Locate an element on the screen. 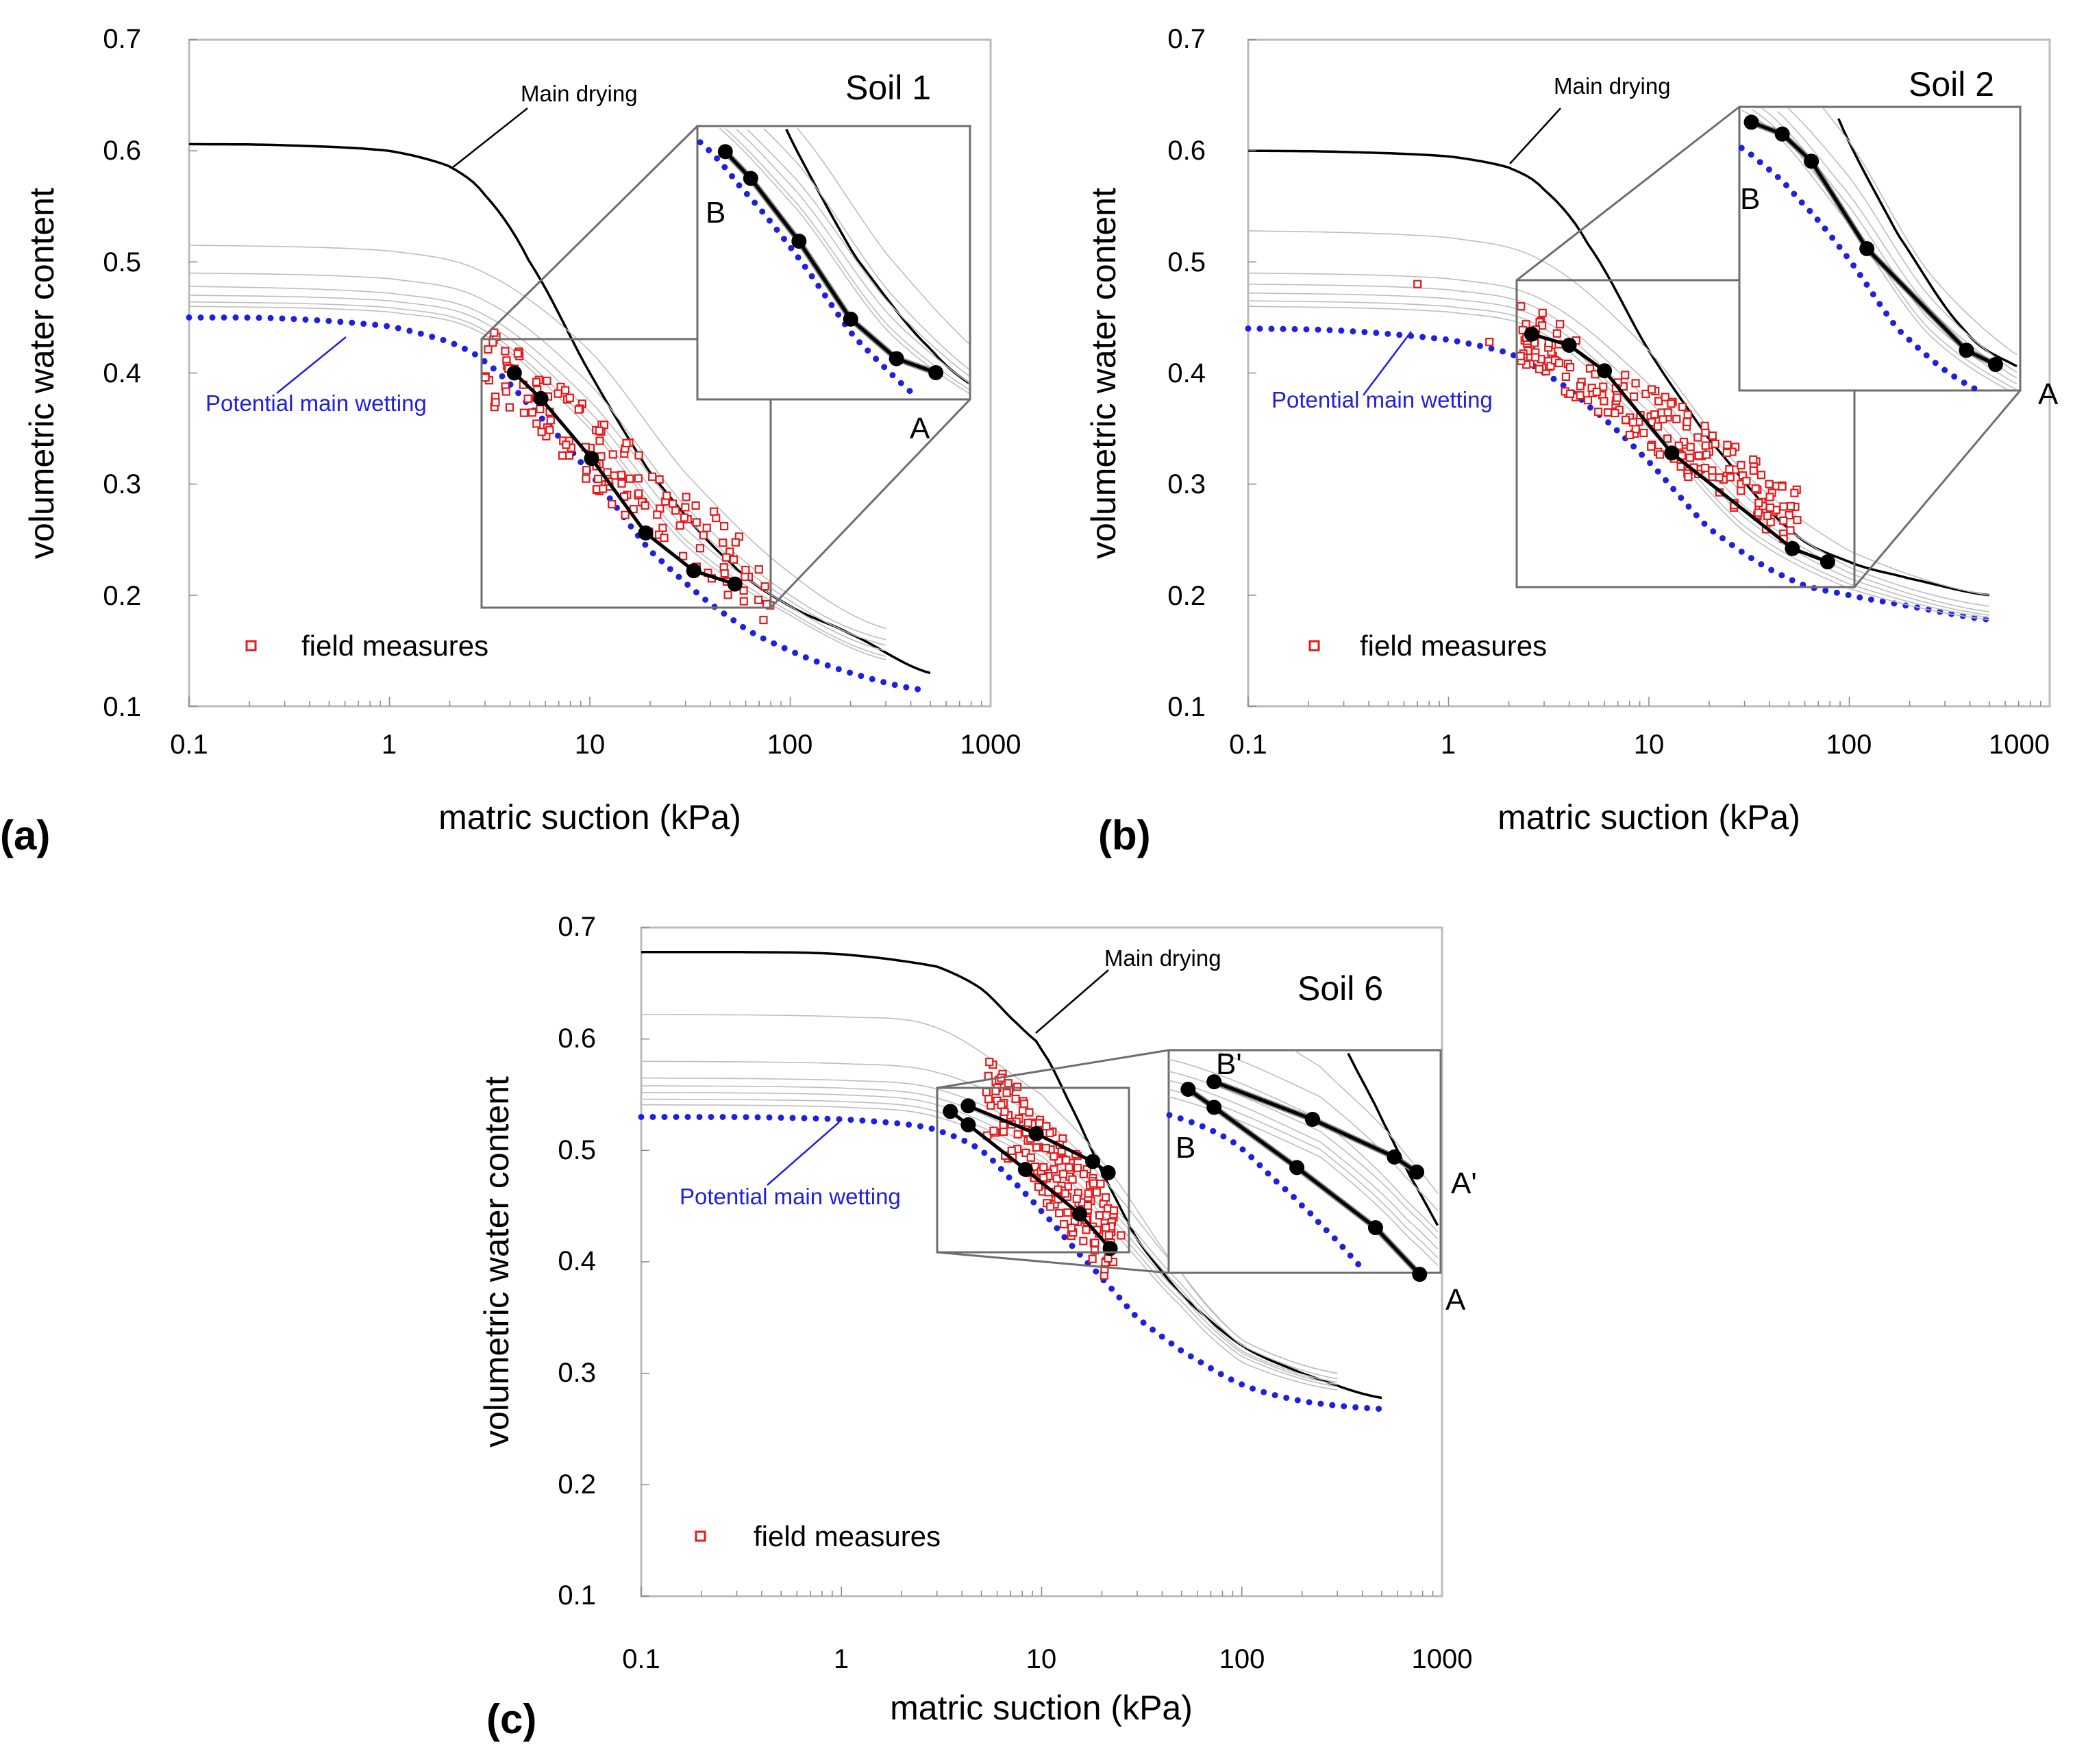 This screenshot has width=2099, height=1764. ab-path-line is located at coordinates (1038, 1139).